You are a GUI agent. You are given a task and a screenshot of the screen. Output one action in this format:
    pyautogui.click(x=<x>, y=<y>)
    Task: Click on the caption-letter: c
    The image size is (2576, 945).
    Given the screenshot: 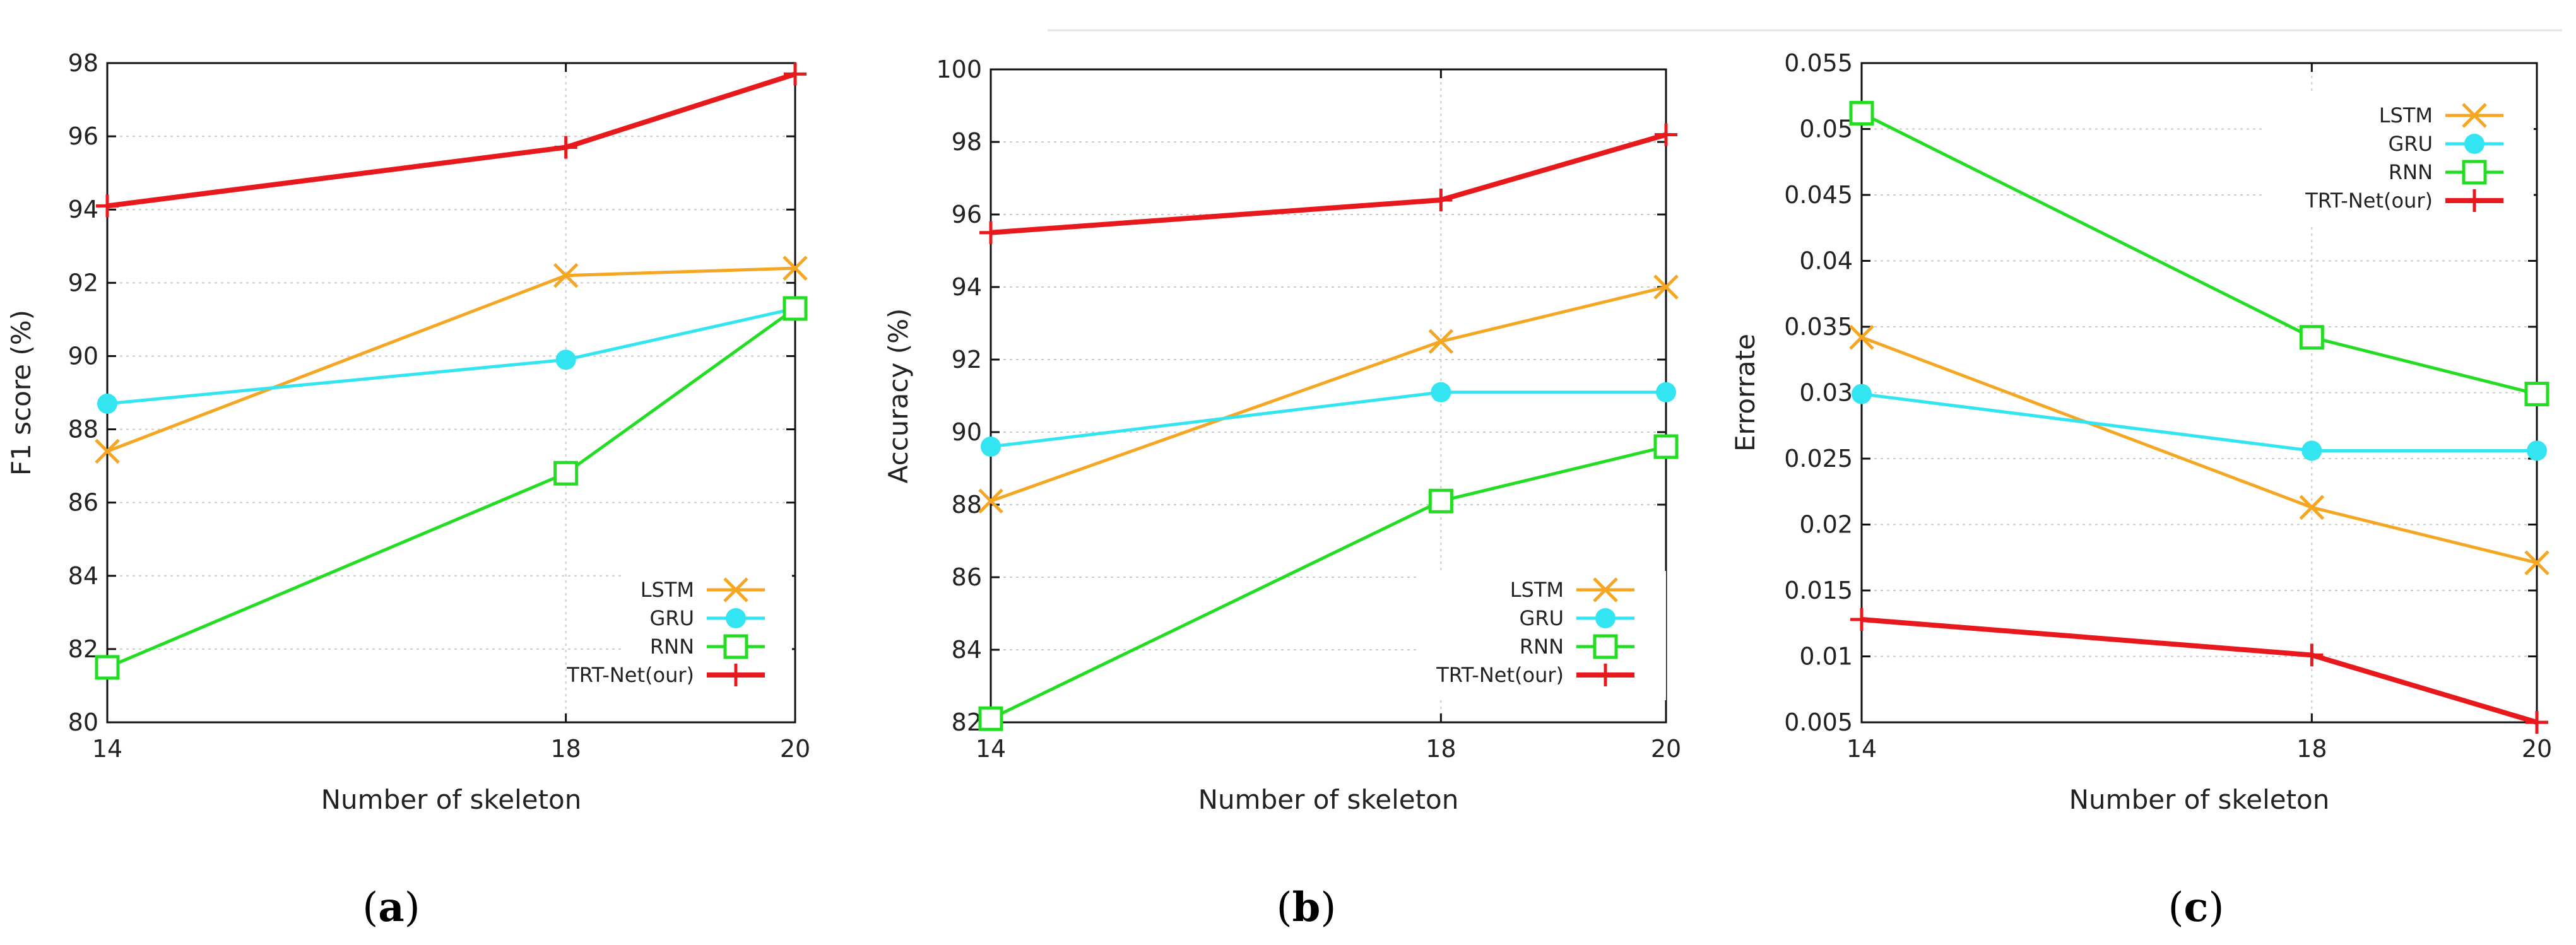 What is the action you would take?
    pyautogui.click(x=2196, y=908)
    